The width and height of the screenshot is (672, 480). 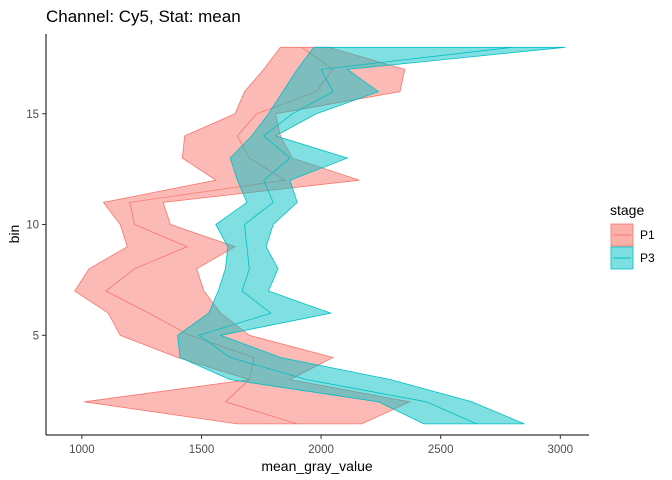 I want to click on x-tick-label: 3000, so click(x=560, y=450).